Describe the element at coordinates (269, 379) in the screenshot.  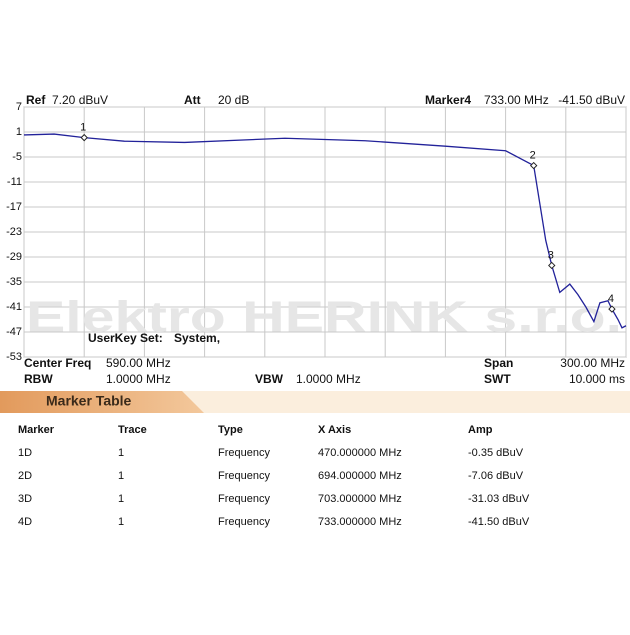
I see `vbw-label: VBW` at that location.